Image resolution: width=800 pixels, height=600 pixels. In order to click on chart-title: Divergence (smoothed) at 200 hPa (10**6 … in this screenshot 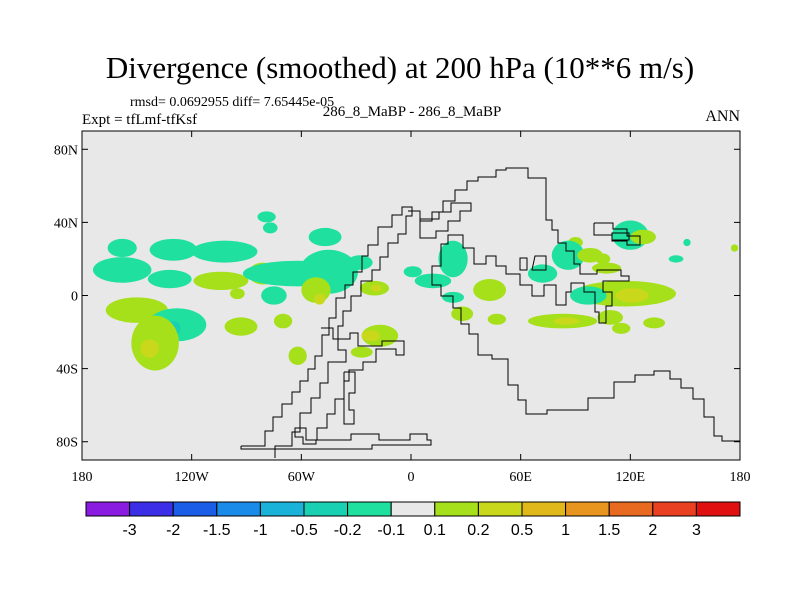, I will do `click(400, 67)`.